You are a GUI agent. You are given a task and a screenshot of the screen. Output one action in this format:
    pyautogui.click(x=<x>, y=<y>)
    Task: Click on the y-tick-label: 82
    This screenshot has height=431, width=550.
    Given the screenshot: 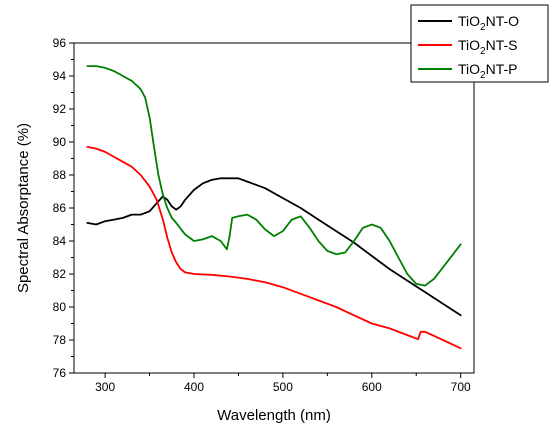 What is the action you would take?
    pyautogui.click(x=60, y=274)
    